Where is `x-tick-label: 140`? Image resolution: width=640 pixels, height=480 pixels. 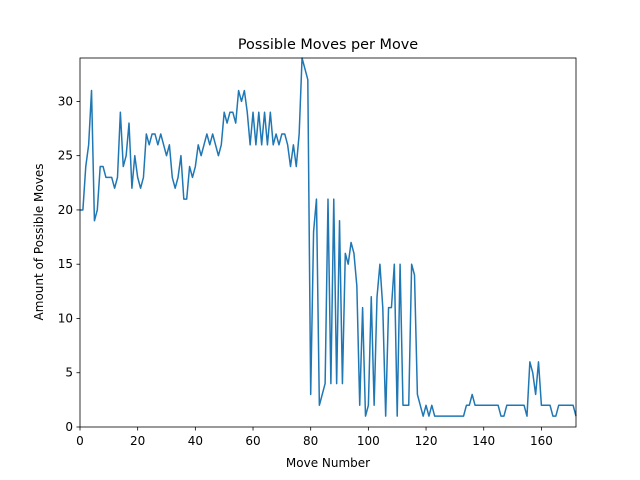 x-tick-label: 140 is located at coordinates (483, 441).